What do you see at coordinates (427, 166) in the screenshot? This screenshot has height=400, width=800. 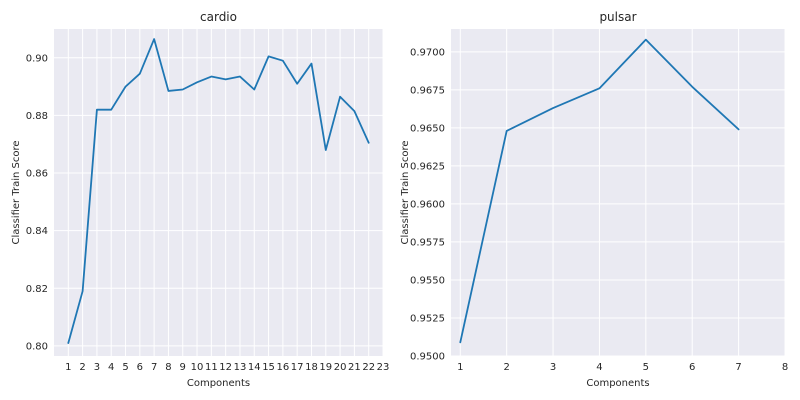 I see `y-tick-label: 0.9625` at bounding box center [427, 166].